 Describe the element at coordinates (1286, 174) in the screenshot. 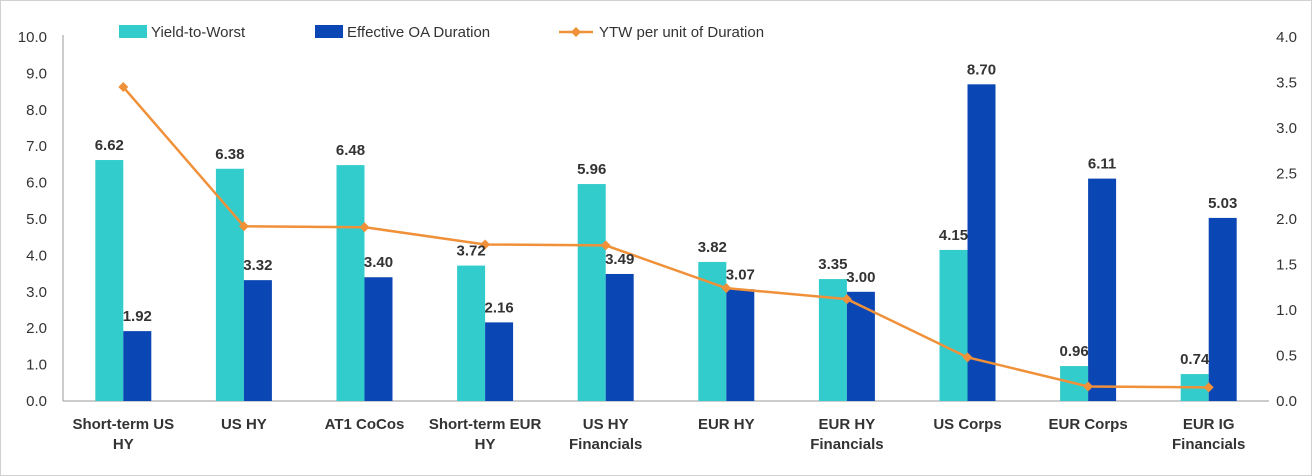

I see `y-right-tick-label: 2.5` at that location.